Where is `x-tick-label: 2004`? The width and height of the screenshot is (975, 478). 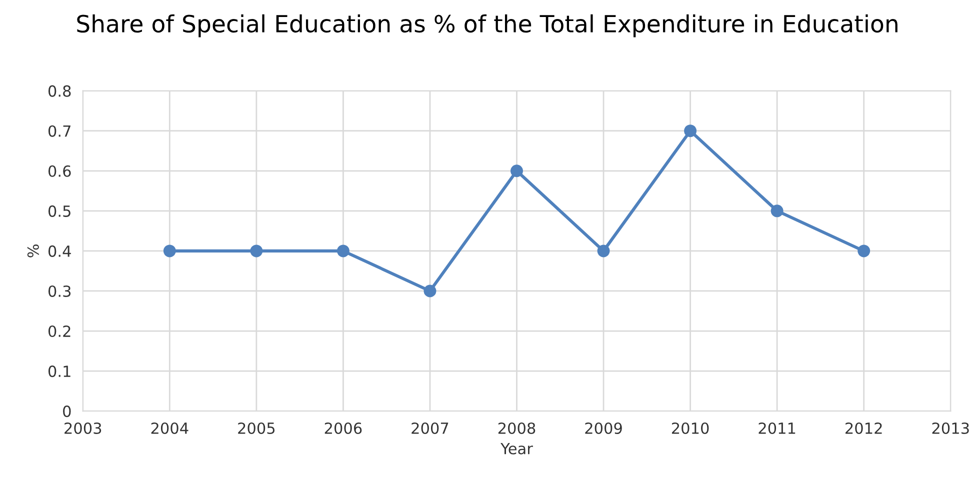 x-tick-label: 2004 is located at coordinates (169, 428).